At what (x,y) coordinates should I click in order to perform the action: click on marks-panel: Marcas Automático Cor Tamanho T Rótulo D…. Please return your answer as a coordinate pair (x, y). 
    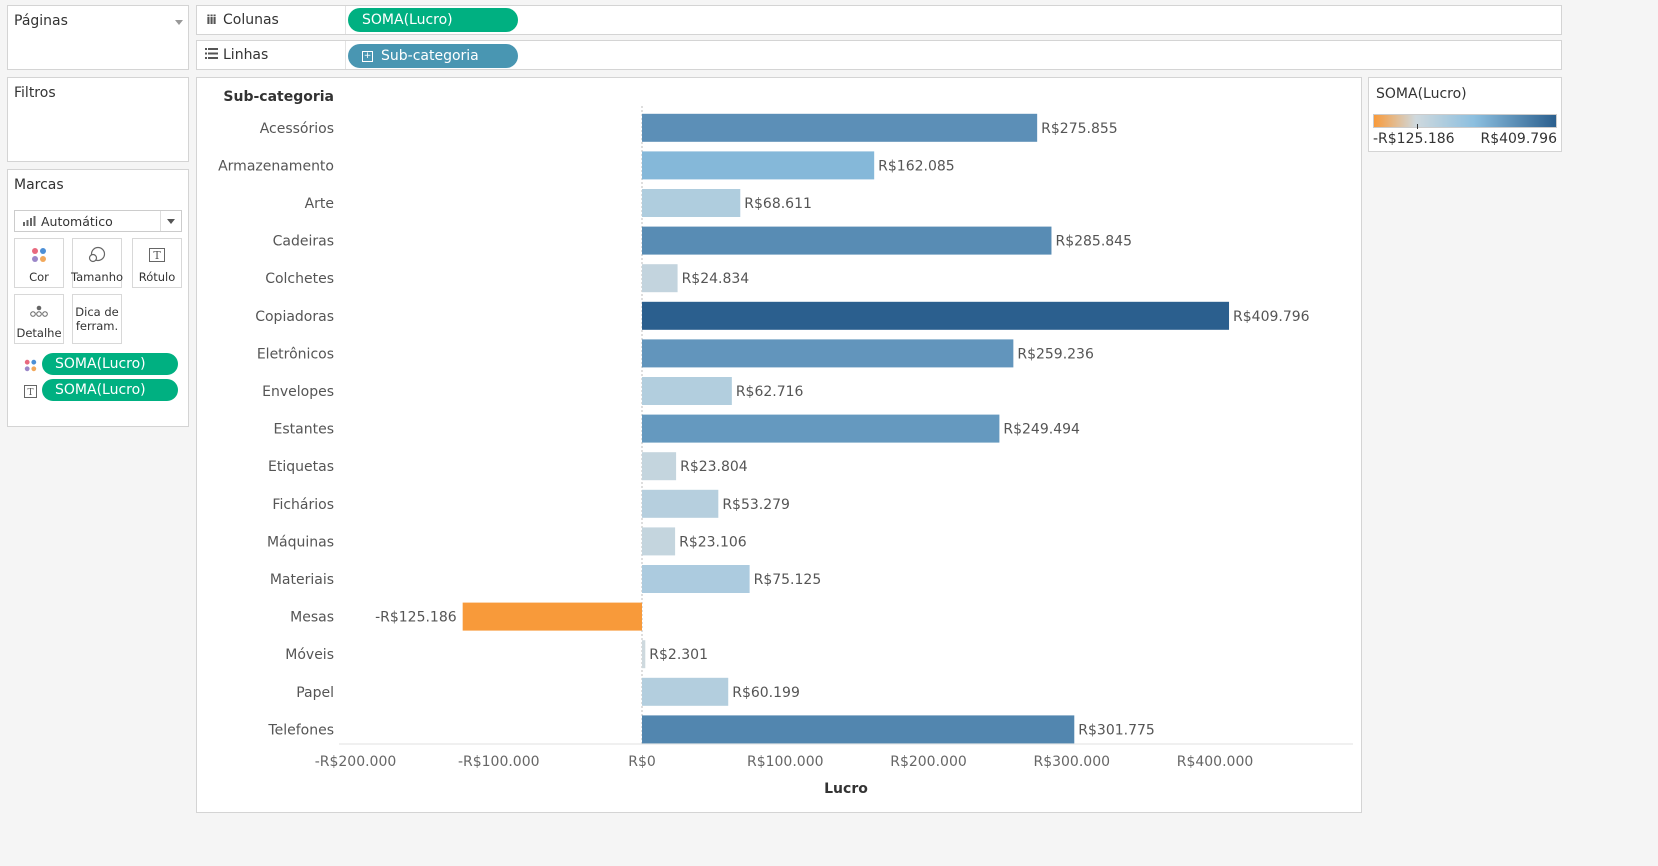
    Looking at the image, I should click on (98, 298).